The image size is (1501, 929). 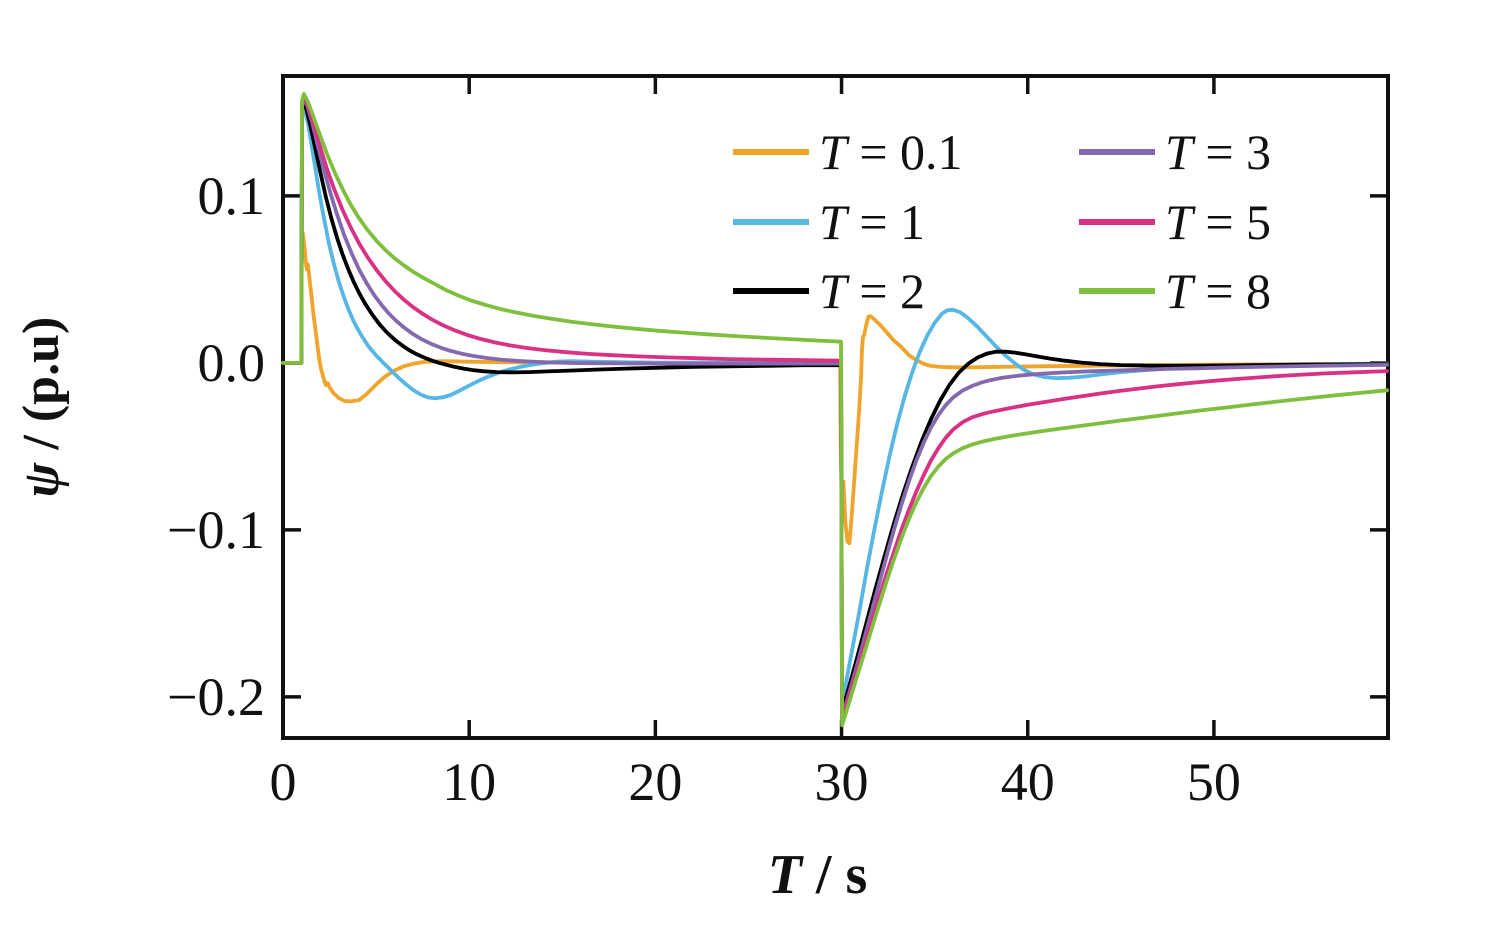 I want to click on x-tick-label: 0, so click(x=283, y=782).